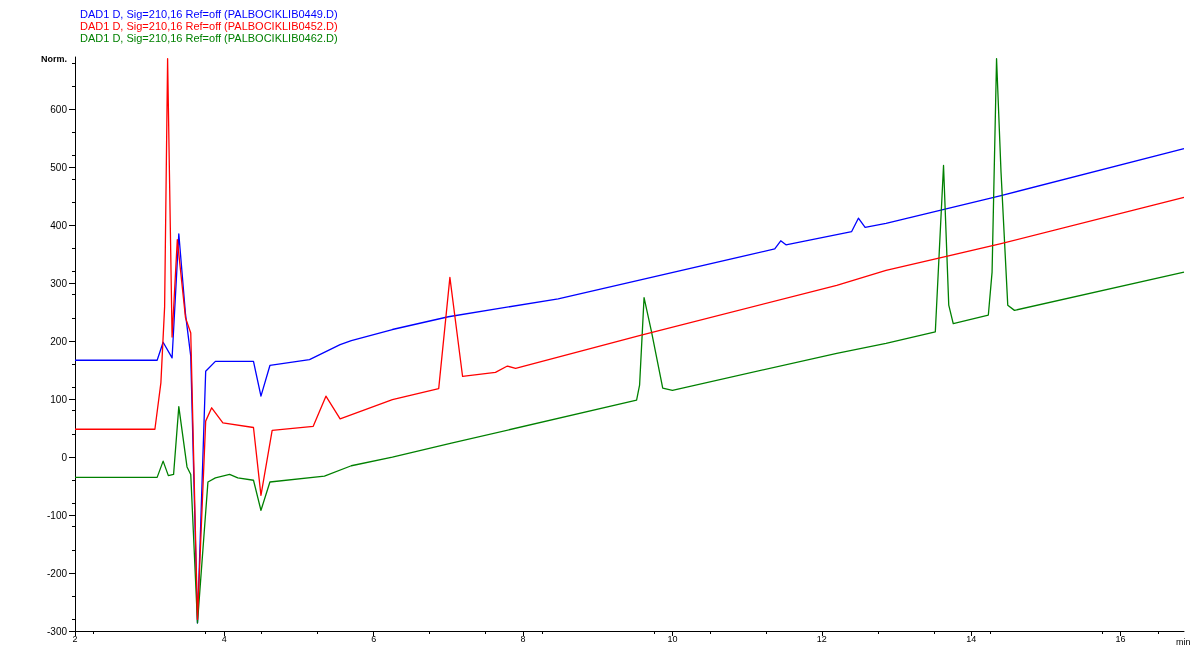 This screenshot has height=646, width=1202. What do you see at coordinates (59, 399) in the screenshot?
I see `y-tick-label: 100` at bounding box center [59, 399].